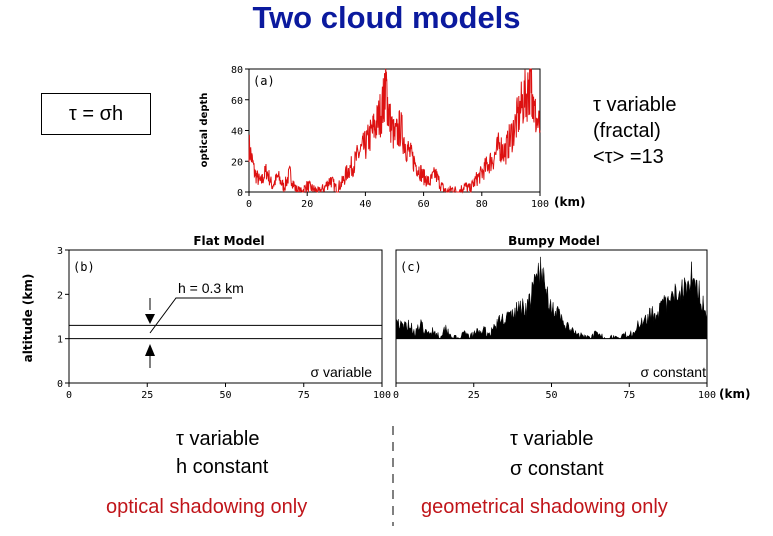 The image size is (773, 536). What do you see at coordinates (411, 267) in the screenshot?
I see `panel-c-label: (c)` at bounding box center [411, 267].